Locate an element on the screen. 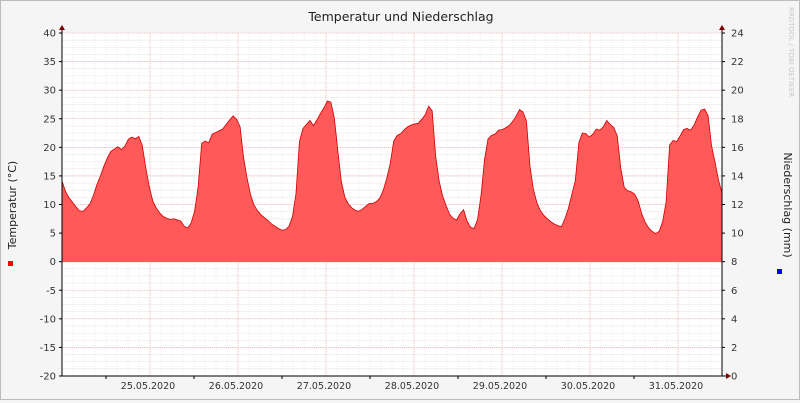 The image size is (800, 403). y-right-tick-label: 2 is located at coordinates (734, 348).